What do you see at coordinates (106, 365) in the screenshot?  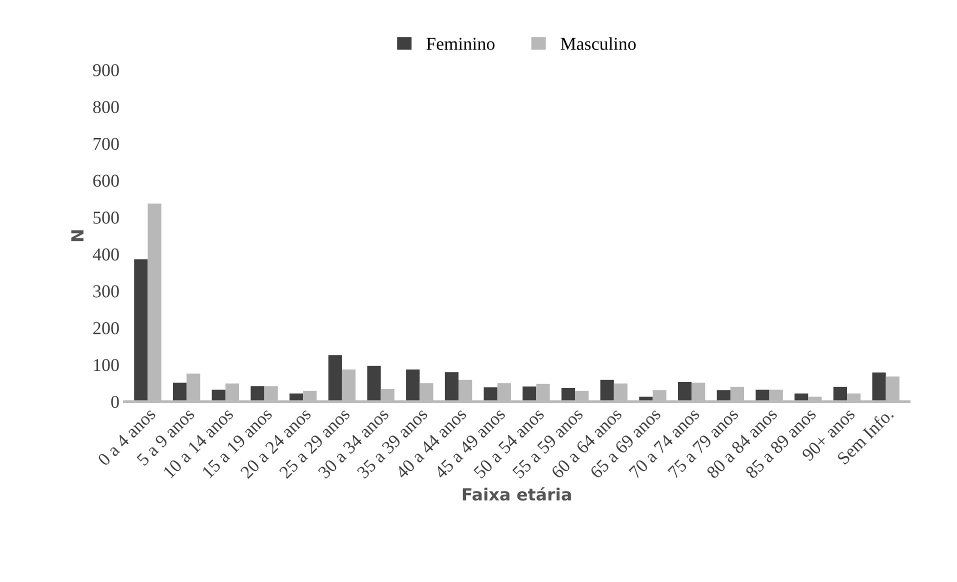 I see `y-tick-label: 100` at bounding box center [106, 365].